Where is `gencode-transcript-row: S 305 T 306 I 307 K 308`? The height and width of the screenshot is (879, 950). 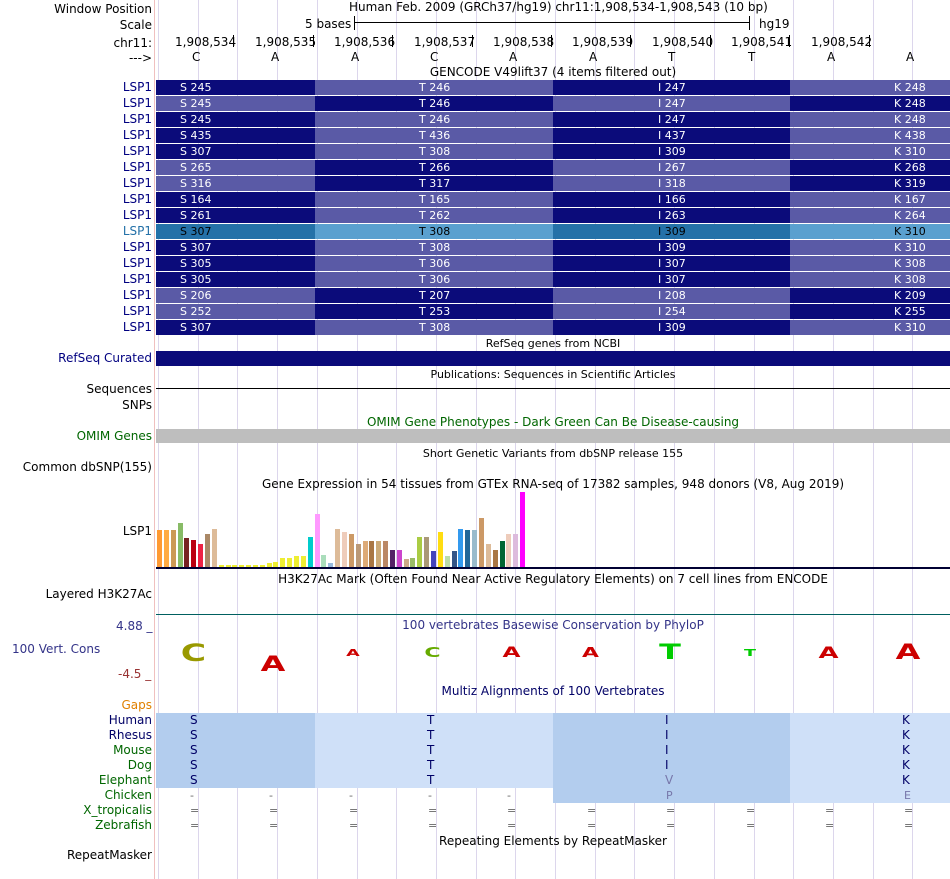 gencode-transcript-row: S 305 T 306 I 307 K 308 is located at coordinates (553, 279).